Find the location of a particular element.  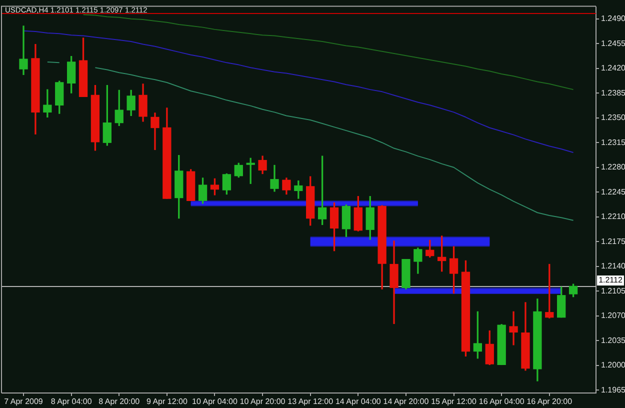

y-tick-label: 1.1965 is located at coordinates (613, 389).